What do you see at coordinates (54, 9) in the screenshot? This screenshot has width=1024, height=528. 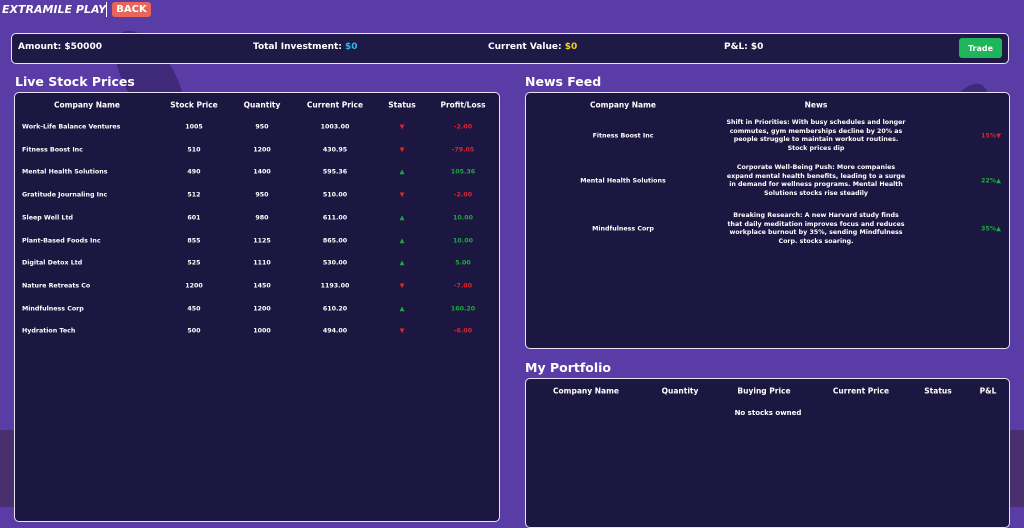 I see `logo: EXTRAMILE PLAY` at bounding box center [54, 9].